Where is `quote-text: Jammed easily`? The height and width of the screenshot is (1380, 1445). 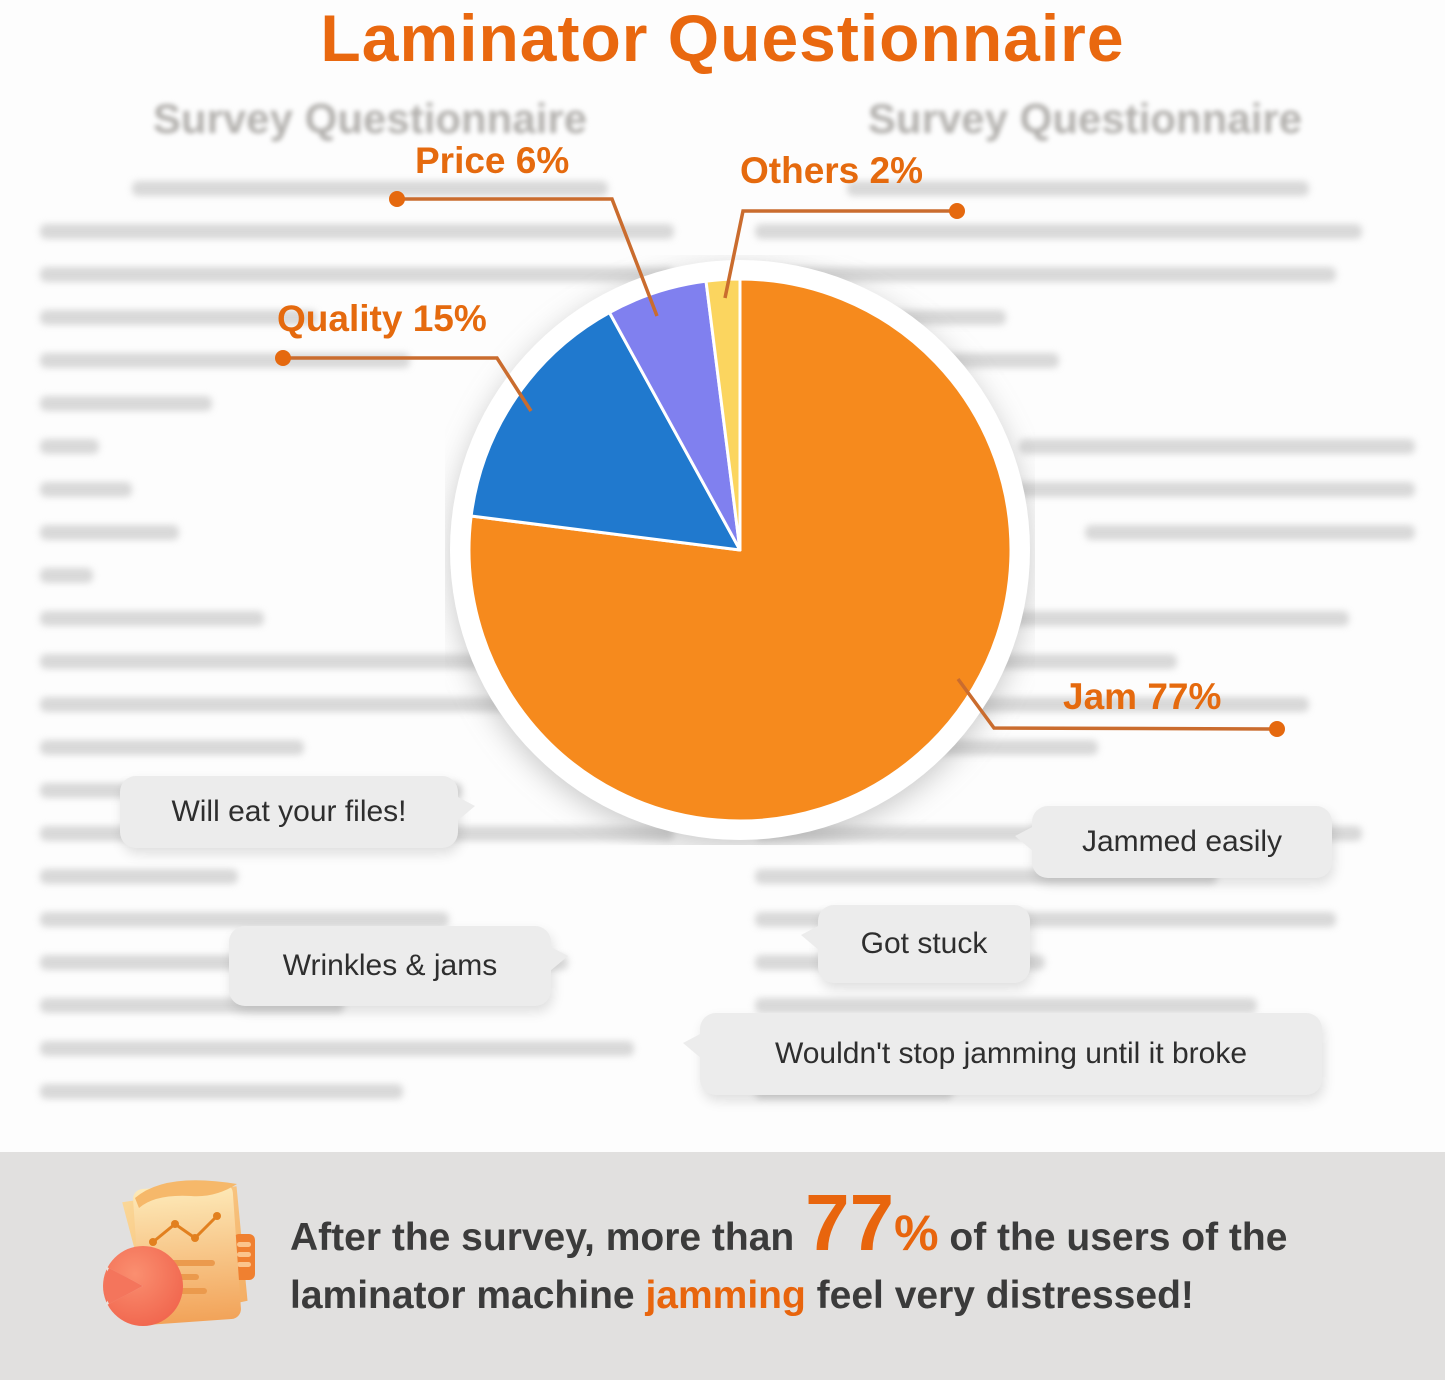 quote-text: Jammed easily is located at coordinates (1182, 841).